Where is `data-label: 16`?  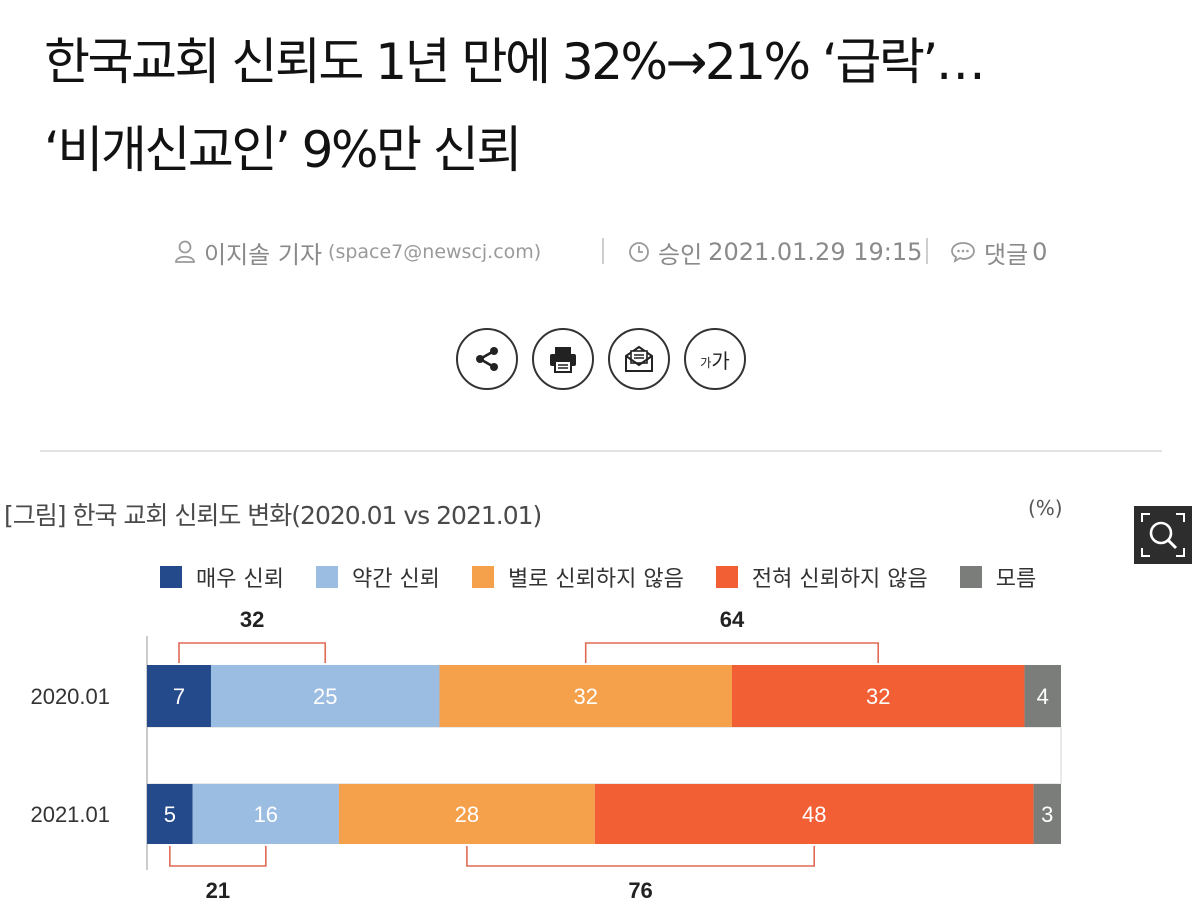 data-label: 16 is located at coordinates (266, 814).